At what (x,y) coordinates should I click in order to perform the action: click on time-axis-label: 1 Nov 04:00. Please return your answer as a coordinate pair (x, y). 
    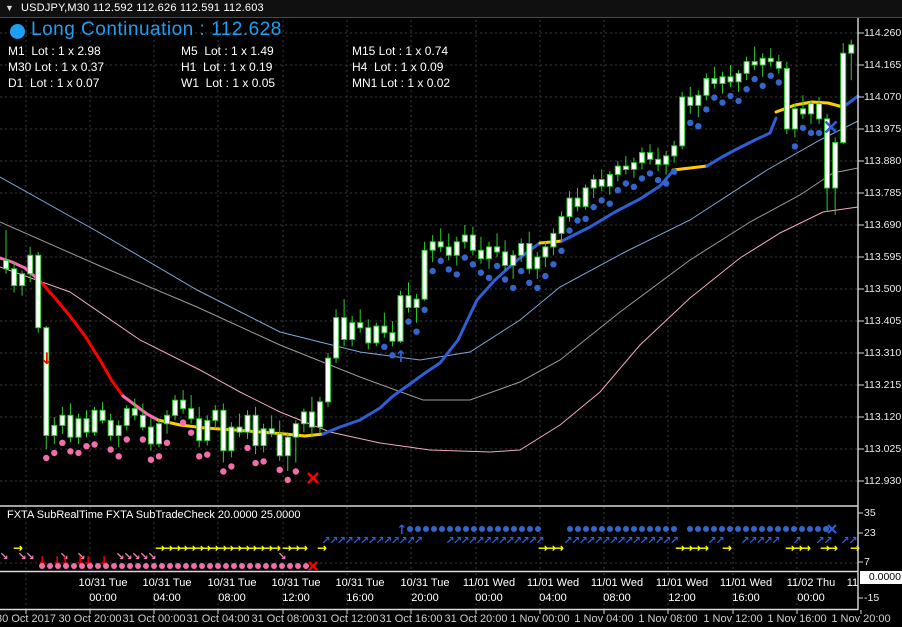
    Looking at the image, I should click on (604, 619).